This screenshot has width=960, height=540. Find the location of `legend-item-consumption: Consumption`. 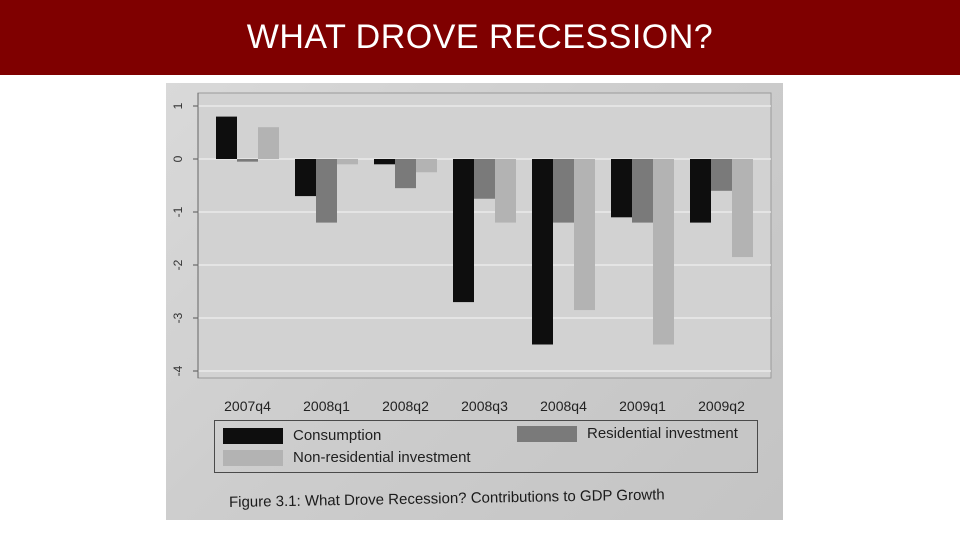

legend-item-consumption: Consumption is located at coordinates (302, 435).